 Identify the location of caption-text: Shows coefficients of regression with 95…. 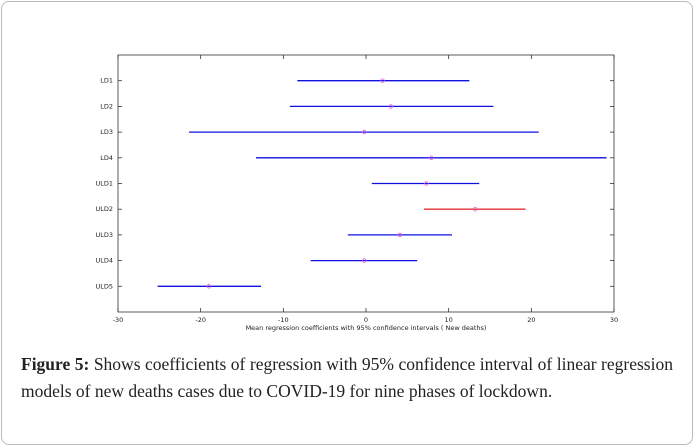
(347, 377).